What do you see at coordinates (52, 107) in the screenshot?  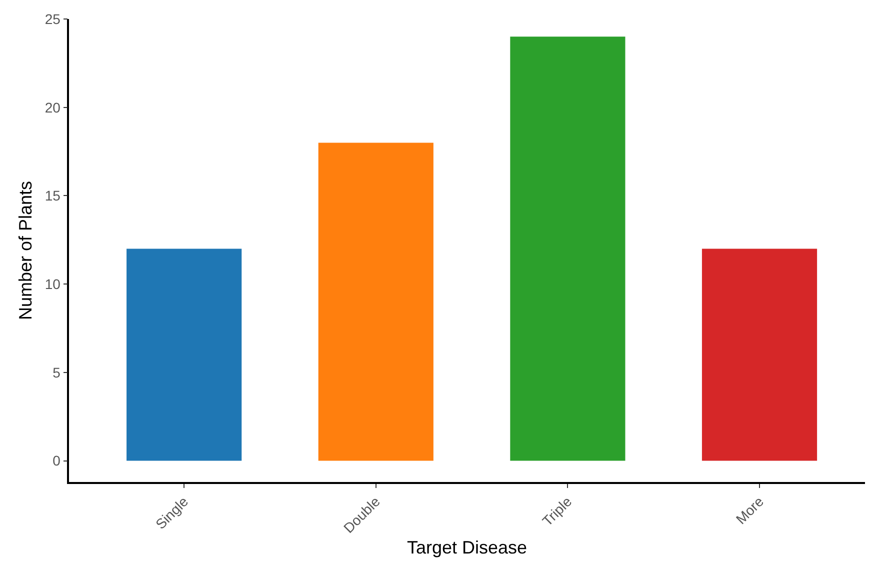 I see `y-tick-label: 20` at bounding box center [52, 107].